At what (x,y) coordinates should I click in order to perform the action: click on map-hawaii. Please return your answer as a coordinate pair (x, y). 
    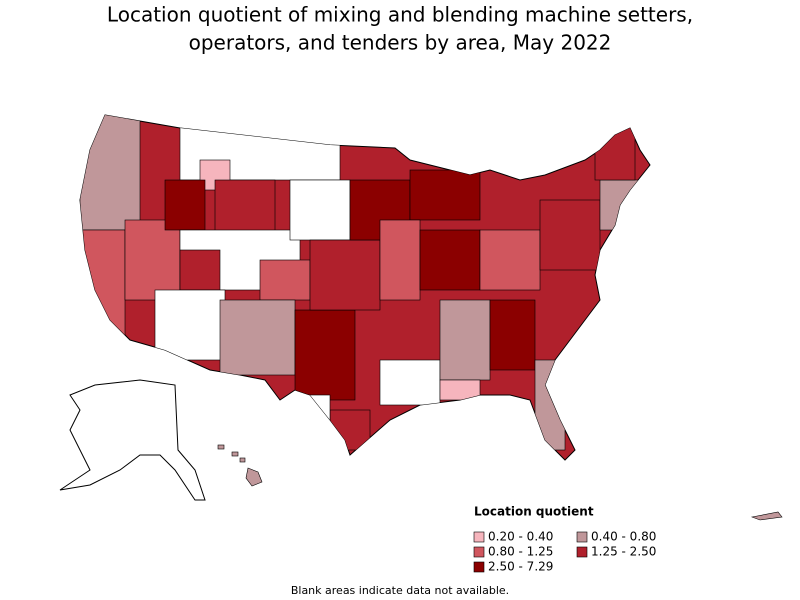
    Looking at the image, I should click on (240, 465).